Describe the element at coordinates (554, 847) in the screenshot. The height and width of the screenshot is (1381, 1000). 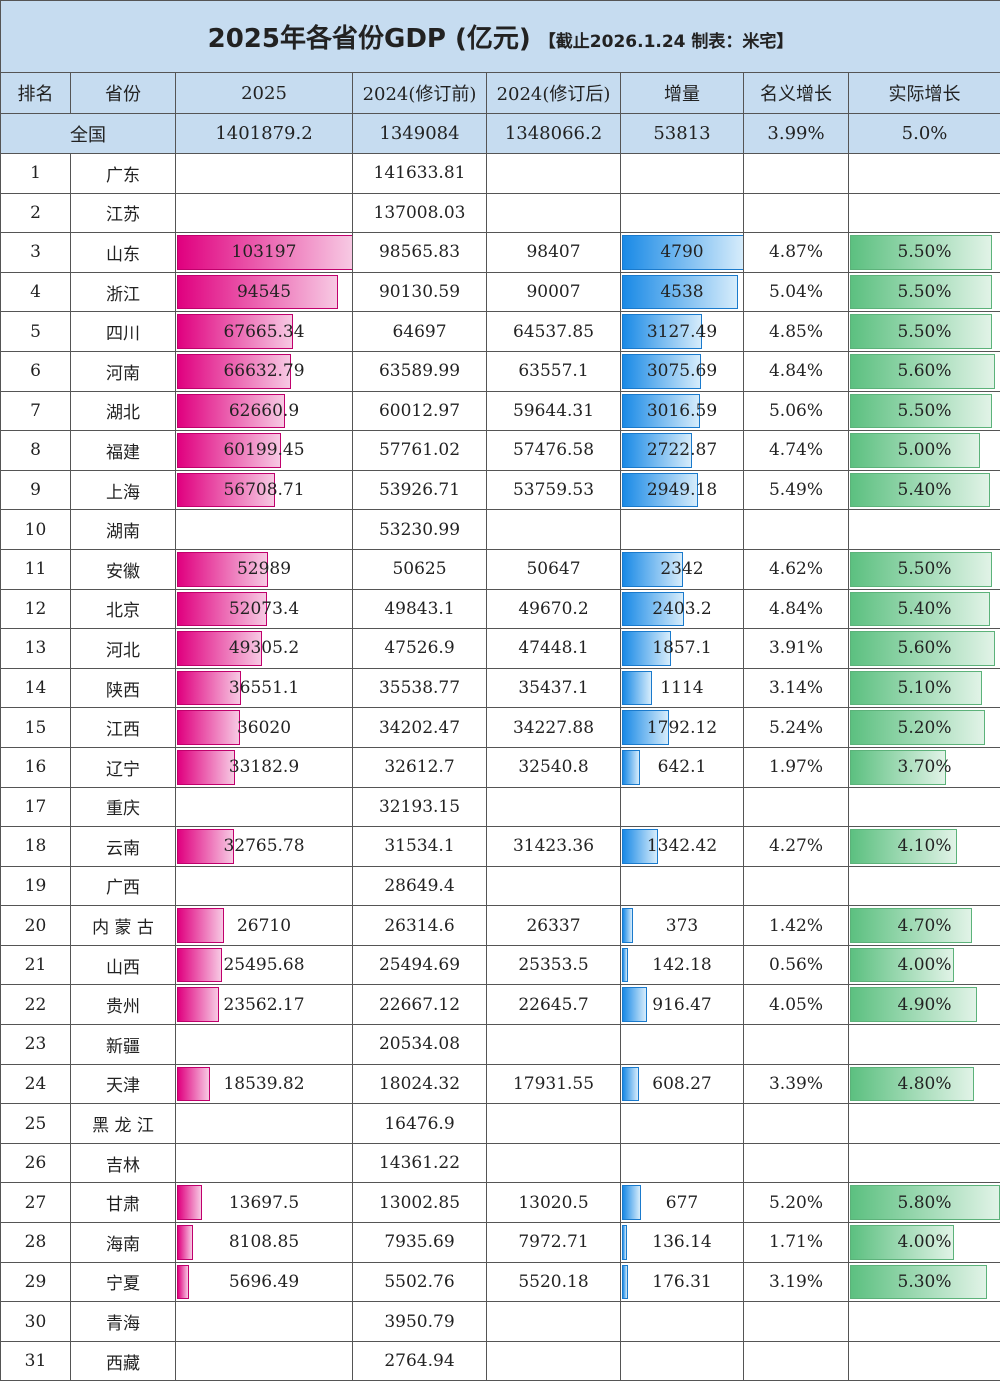
I see `cell-gdp2024-after: 31423.36` at that location.